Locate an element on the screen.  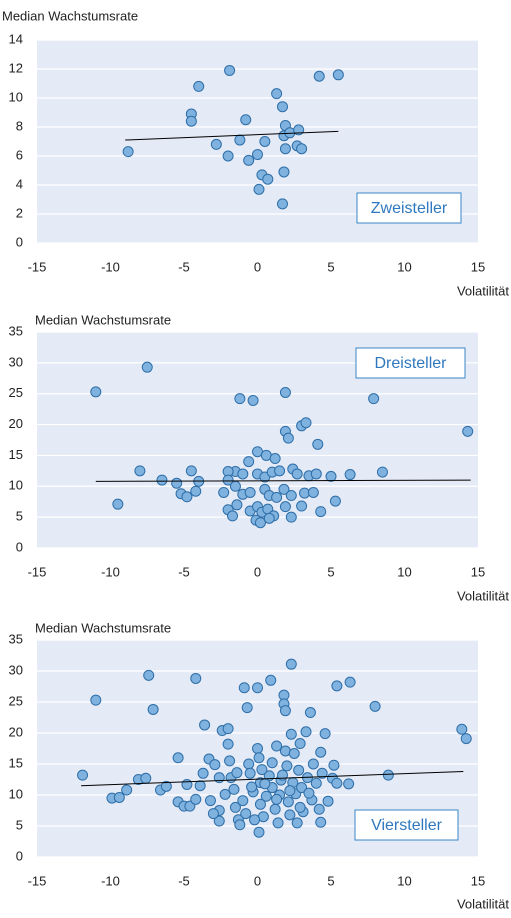
x-tick-label: 15 is located at coordinates (478, 266).